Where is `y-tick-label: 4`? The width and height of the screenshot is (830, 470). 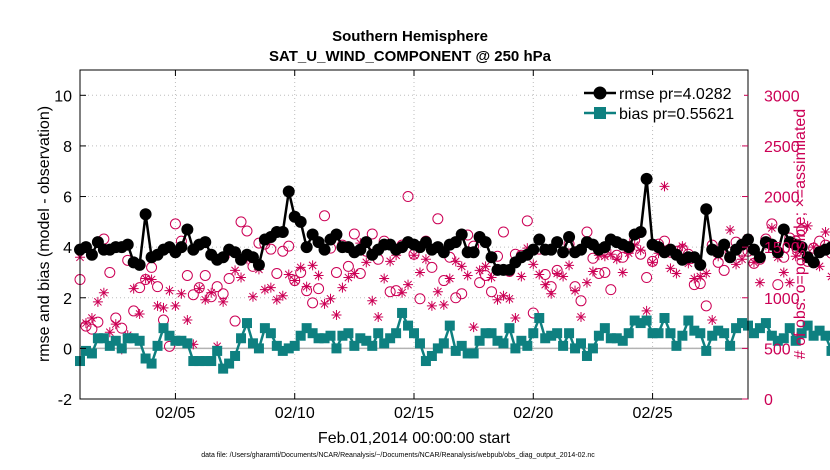 y-tick-label: 4 is located at coordinates (67, 248).